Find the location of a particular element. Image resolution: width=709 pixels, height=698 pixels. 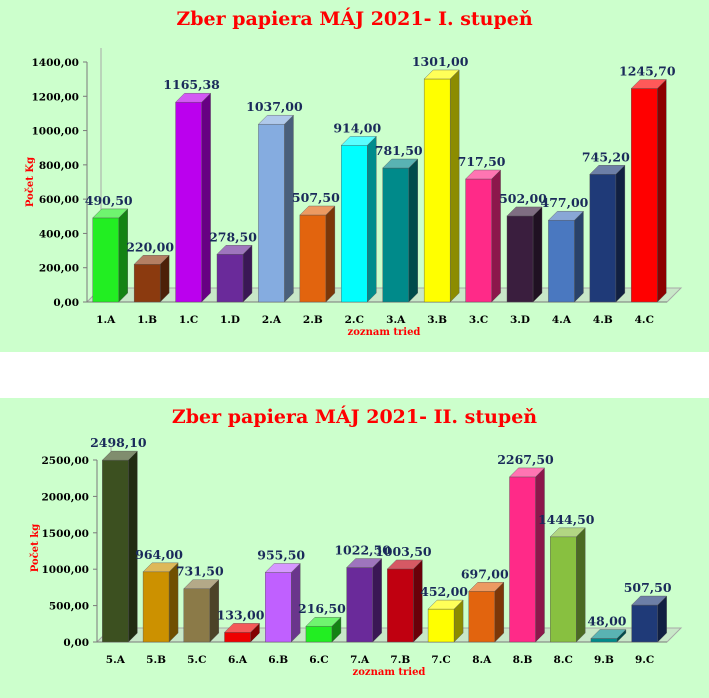

data-label: 1301,00 is located at coordinates (440, 61).